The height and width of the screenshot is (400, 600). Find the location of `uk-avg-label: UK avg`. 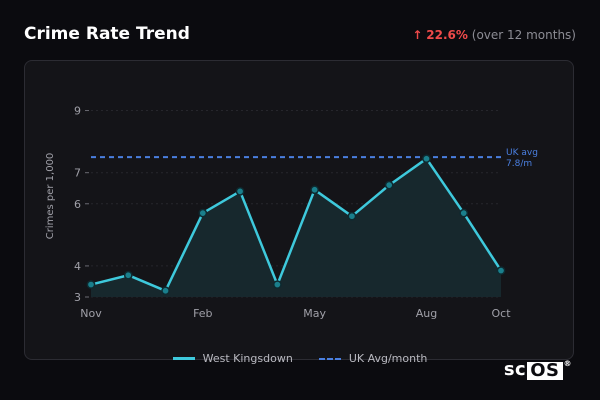

uk-avg-label: UK avg is located at coordinates (522, 153).